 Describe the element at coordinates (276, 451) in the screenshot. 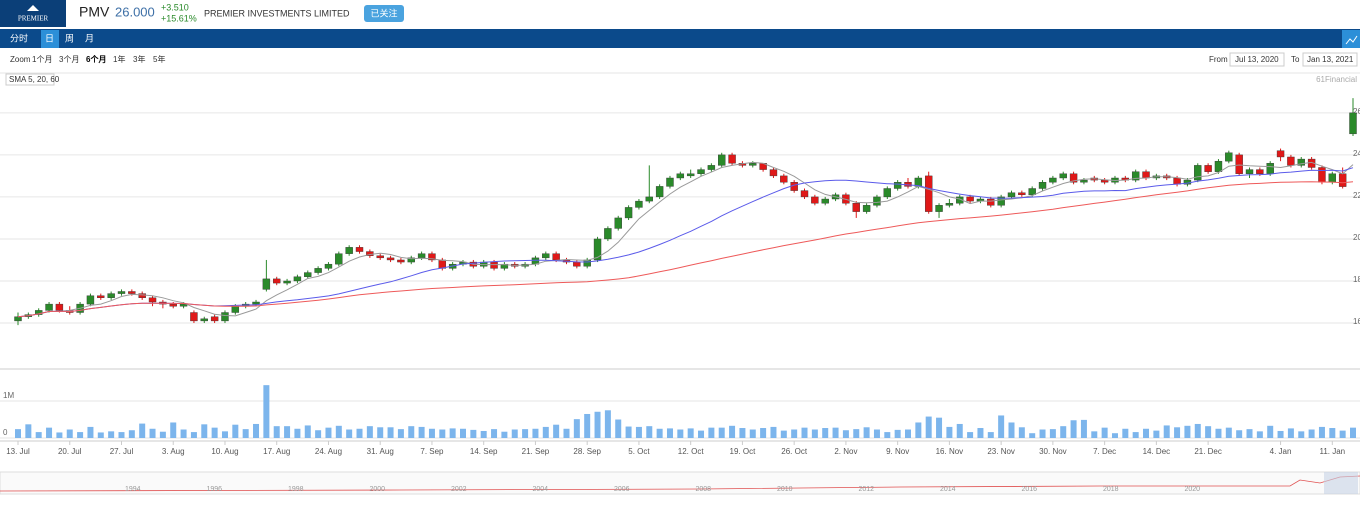

I see `x-tick-label: 17. Aug` at that location.